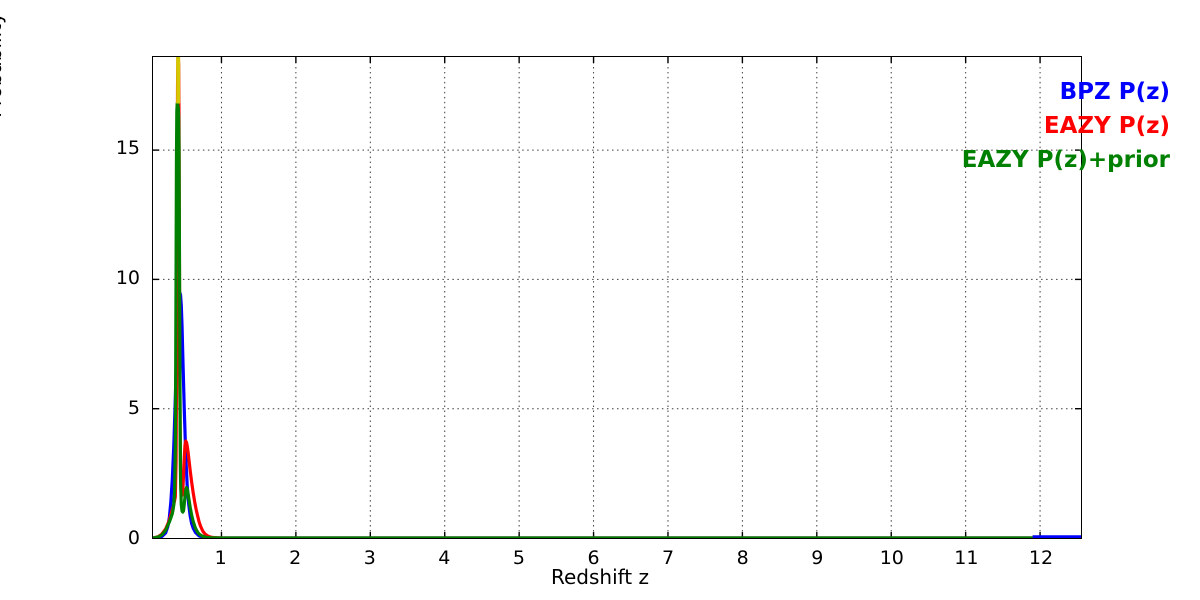  Describe the element at coordinates (593, 558) in the screenshot. I see `x-tick-label: 6` at that location.